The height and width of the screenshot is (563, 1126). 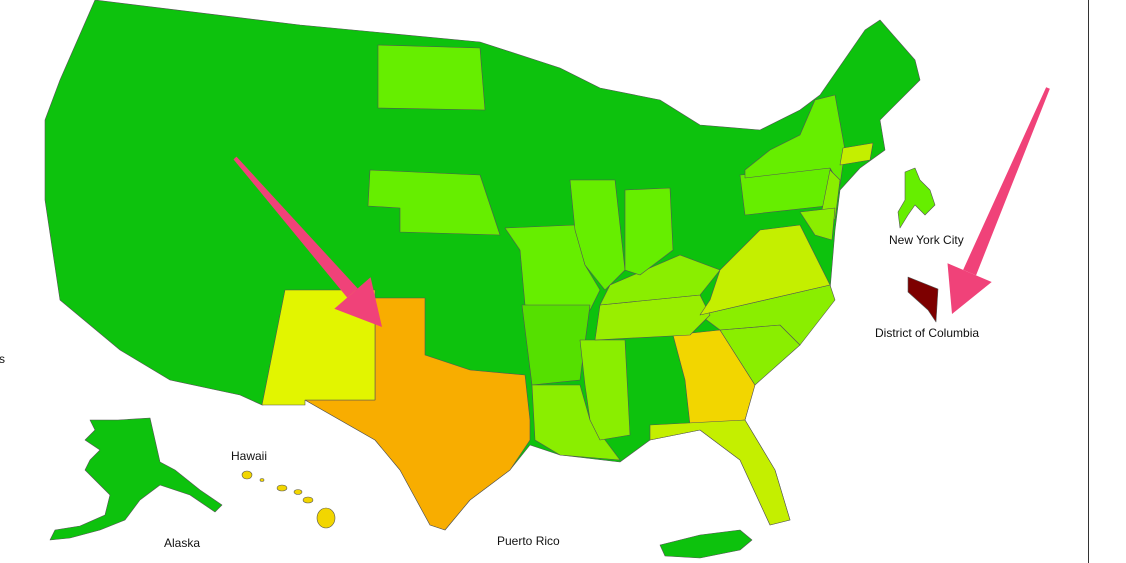 I want to click on state-arkansas, so click(x=556, y=345).